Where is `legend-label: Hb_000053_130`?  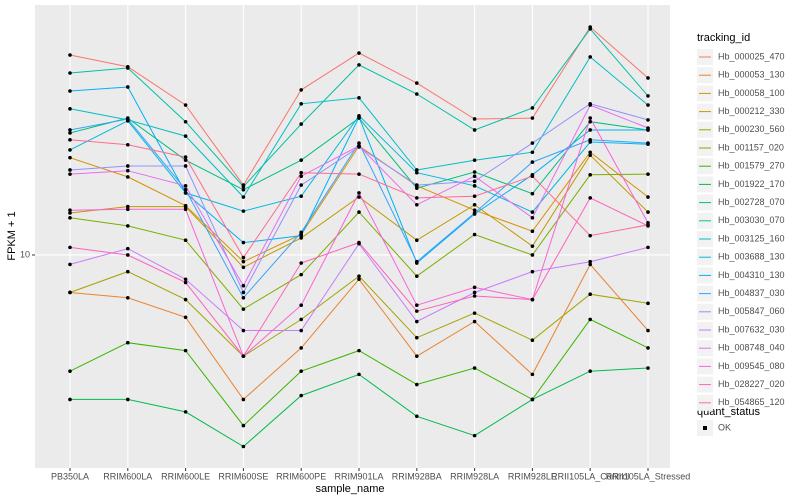 legend-label: Hb_000053_130 is located at coordinates (751, 75).